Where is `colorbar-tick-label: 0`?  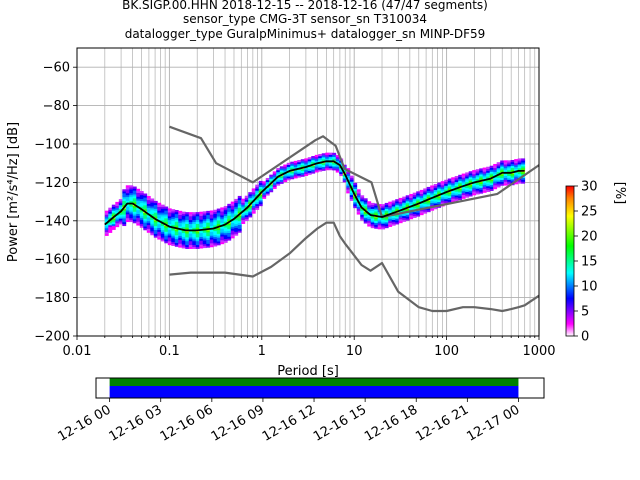
colorbar-tick-label: 0 is located at coordinates (585, 337).